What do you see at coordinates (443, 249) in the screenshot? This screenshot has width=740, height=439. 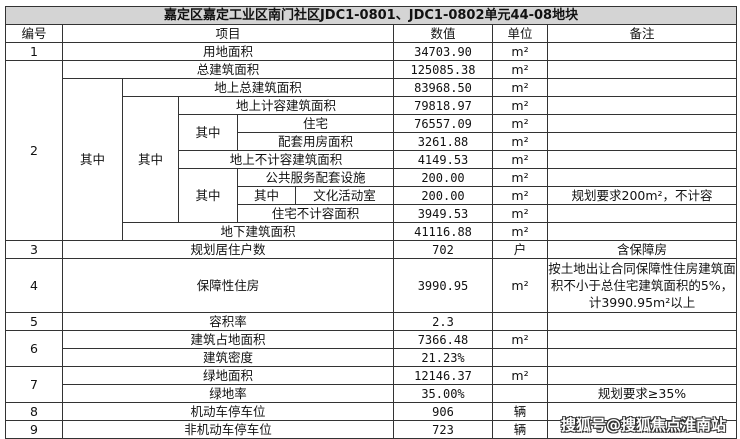 I see `cell-value: 702` at bounding box center [443, 249].